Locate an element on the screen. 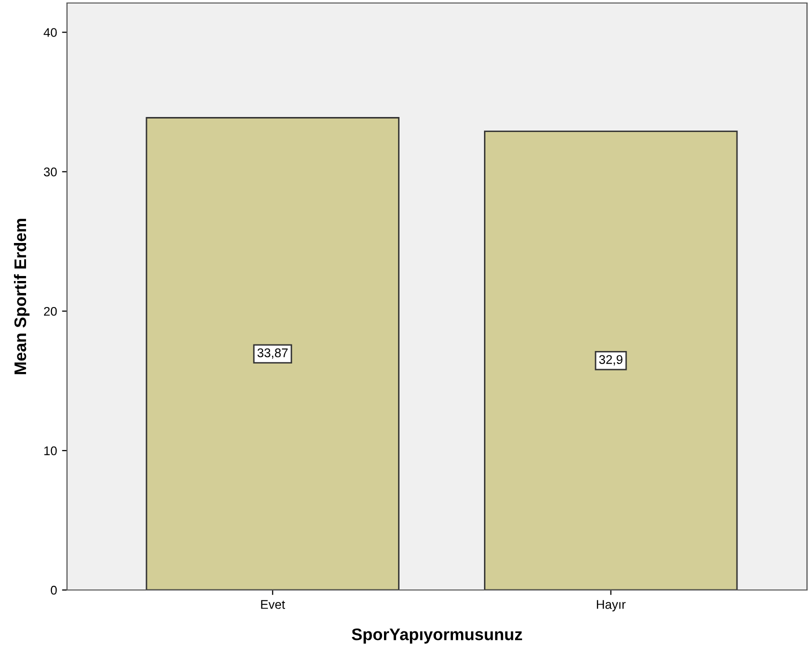 The height and width of the screenshot is (657, 808). data-label: 33,87 is located at coordinates (272, 353).